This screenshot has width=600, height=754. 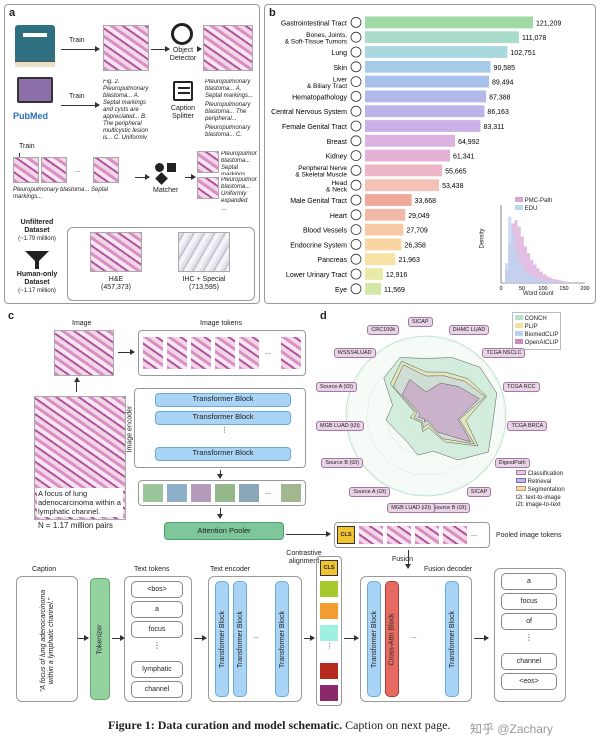 What do you see at coordinates (338, 216) in the screenshot?
I see `bar-category-label: Heart` at bounding box center [338, 216].